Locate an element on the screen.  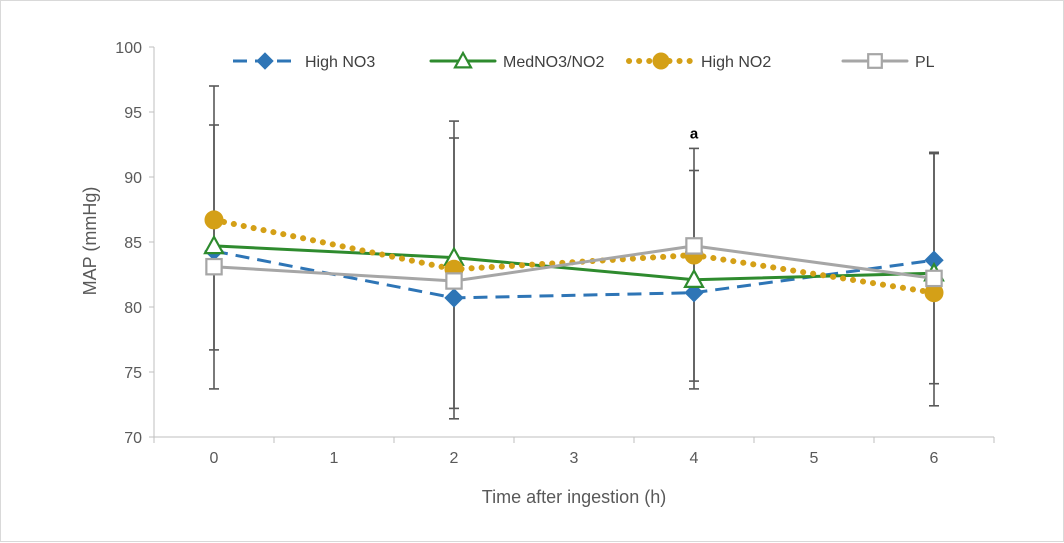
series-line-high-no2 is located at coordinates (574, 256).